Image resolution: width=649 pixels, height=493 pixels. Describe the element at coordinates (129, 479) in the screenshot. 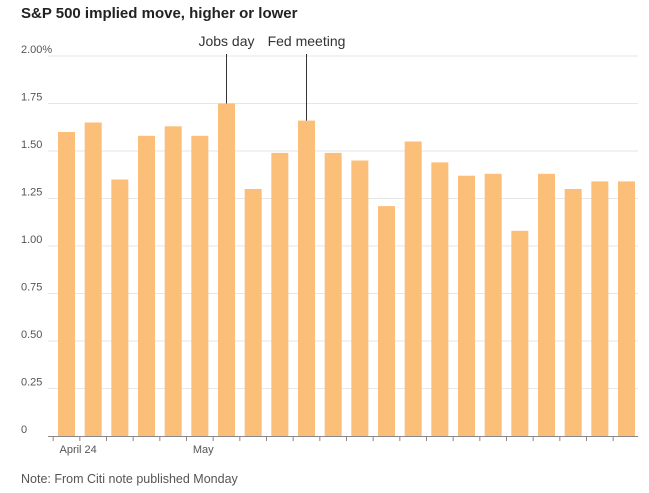

I see `chart-note: Note: From Citi note published Monday` at that location.